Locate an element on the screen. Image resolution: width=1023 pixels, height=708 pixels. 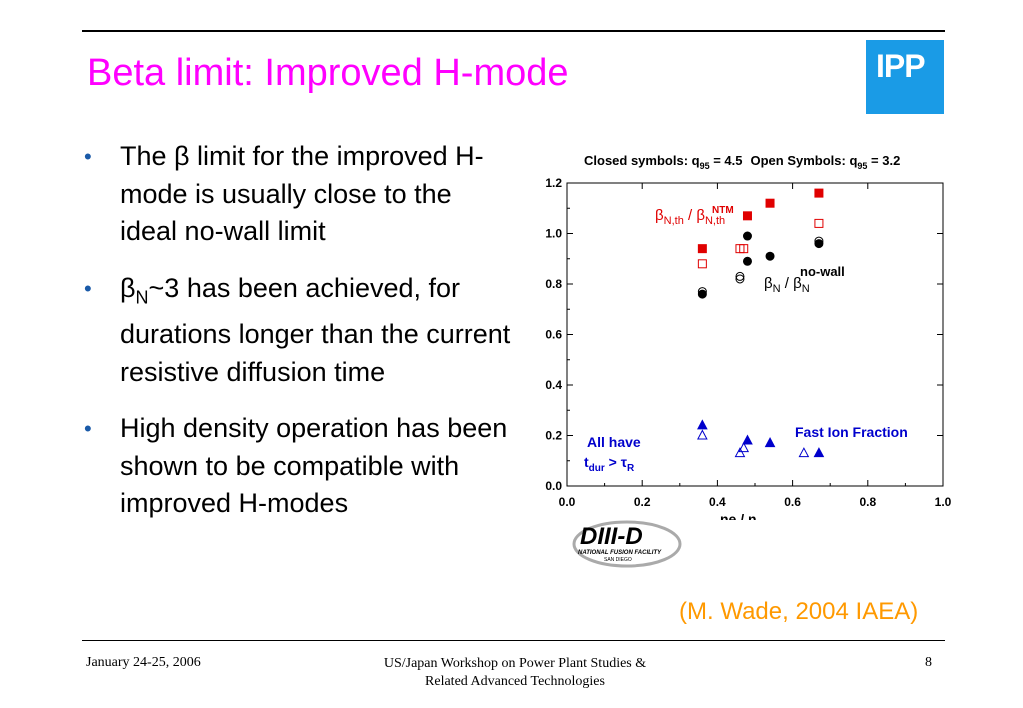
diiid-logo-text: DIII-D is located at coordinates (611, 536).